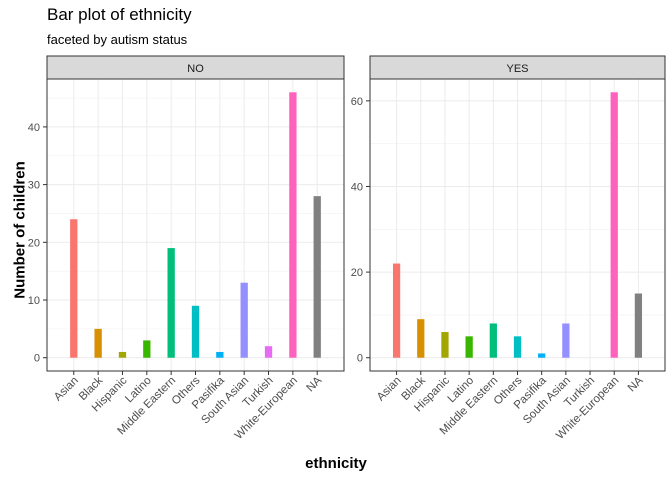  Describe the element at coordinates (117, 39) in the screenshot. I see `chart-subtitle: faceted by autism status` at that location.